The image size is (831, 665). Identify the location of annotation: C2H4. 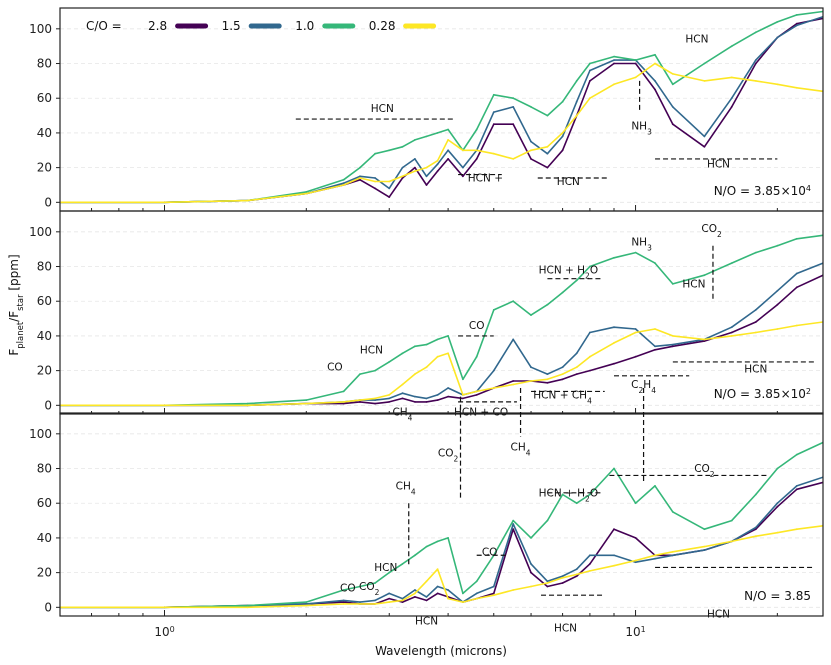
(643, 387).